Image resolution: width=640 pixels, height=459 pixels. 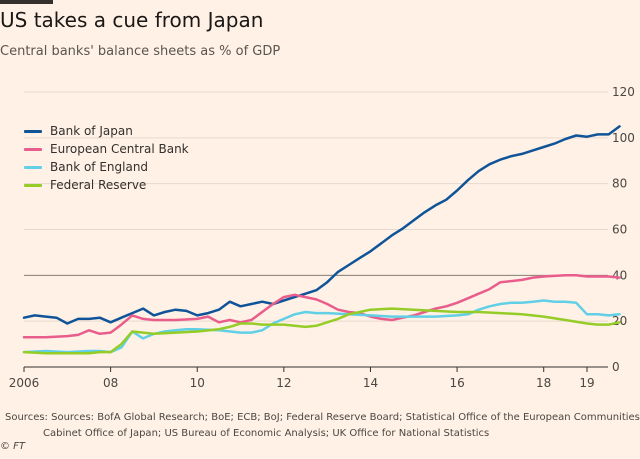 I want to click on legend-item: Bank of England, so click(x=106, y=167).